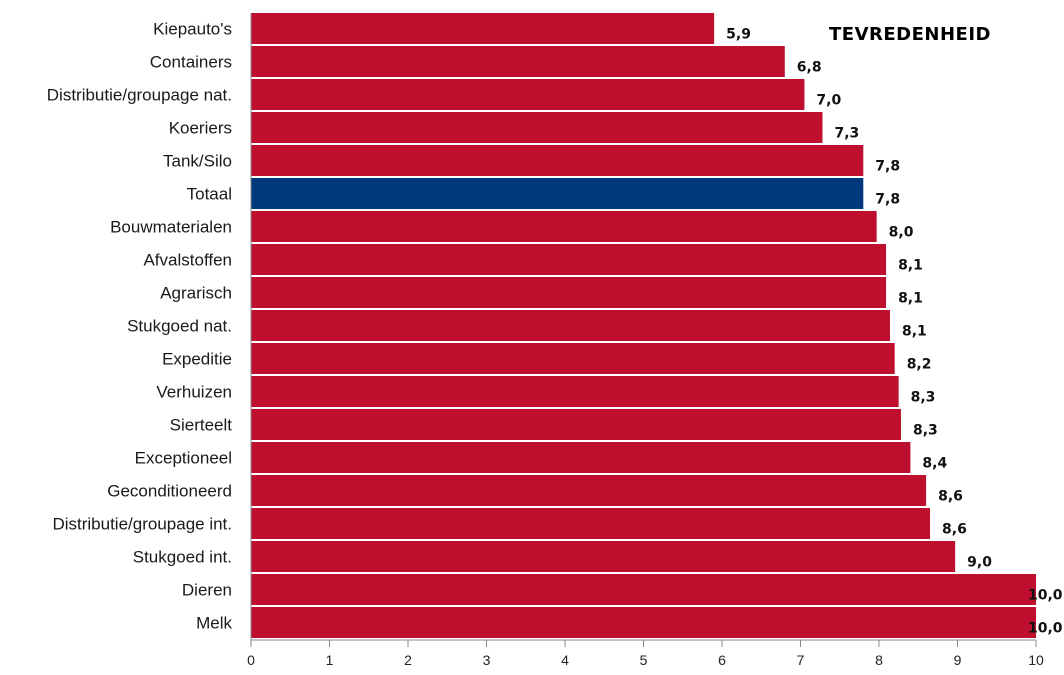 This screenshot has height=675, width=1064. I want to click on category-label: Agrarisch, so click(196, 293).